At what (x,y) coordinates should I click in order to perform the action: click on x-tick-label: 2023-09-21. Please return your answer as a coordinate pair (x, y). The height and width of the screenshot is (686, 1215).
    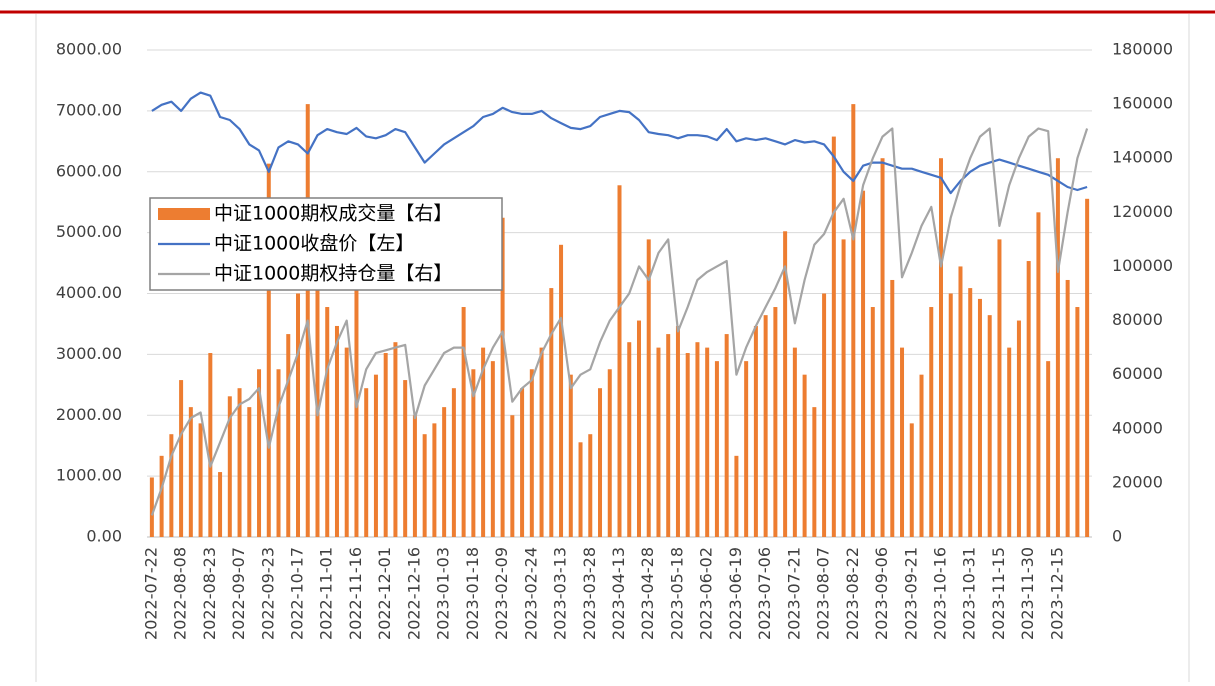
    Looking at the image, I should click on (910, 593).